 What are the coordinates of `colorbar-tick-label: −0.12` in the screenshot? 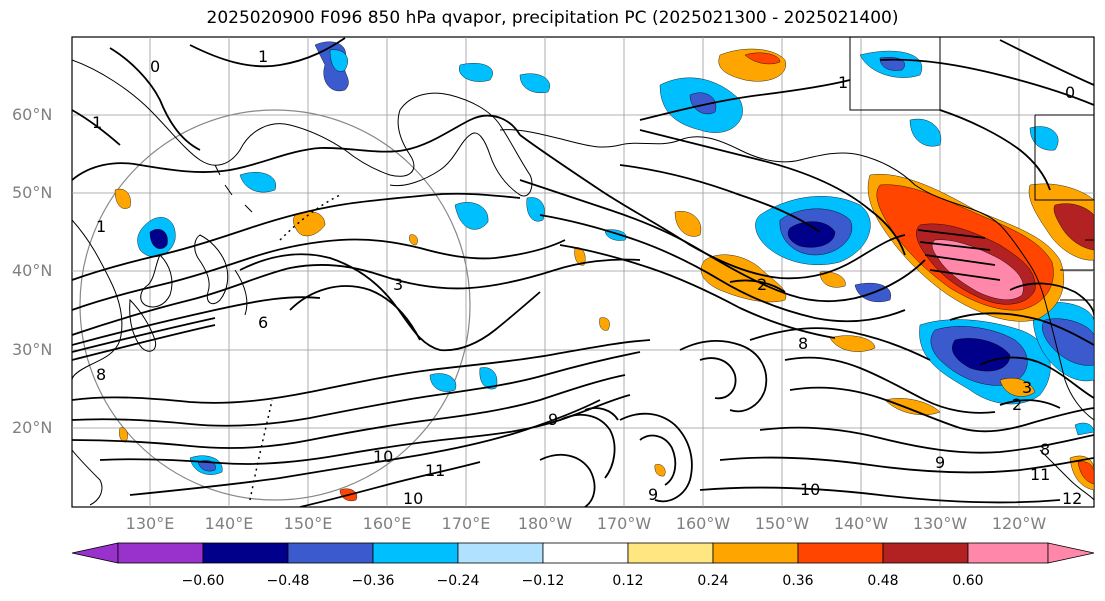 It's located at (543, 581).